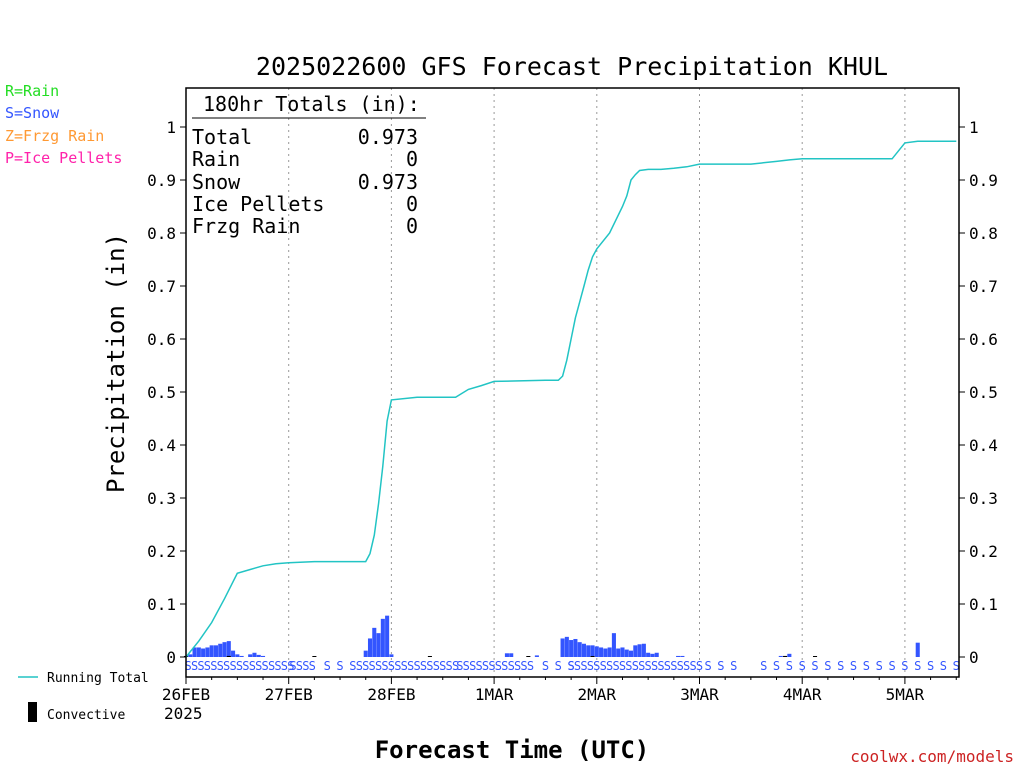  What do you see at coordinates (412, 159) in the screenshot?
I see `totals-rain-value: 0` at bounding box center [412, 159].